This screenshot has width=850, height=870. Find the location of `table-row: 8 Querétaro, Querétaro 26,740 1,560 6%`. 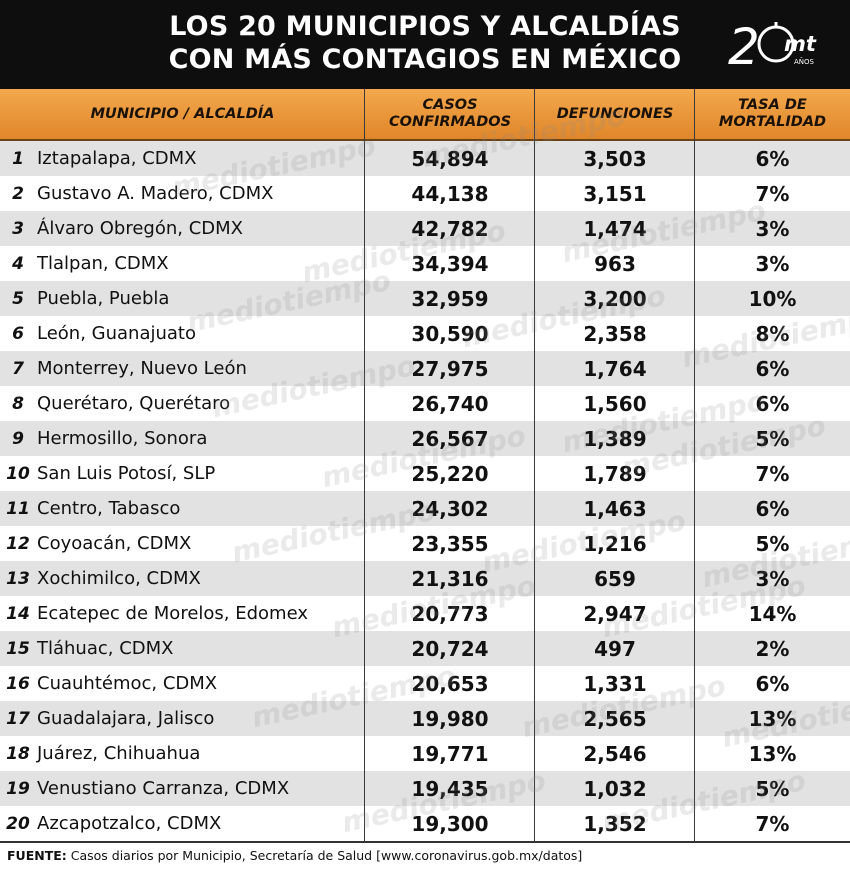

table-row: 8 Querétaro, Querétaro 26,740 1,560 6% is located at coordinates (425, 403).